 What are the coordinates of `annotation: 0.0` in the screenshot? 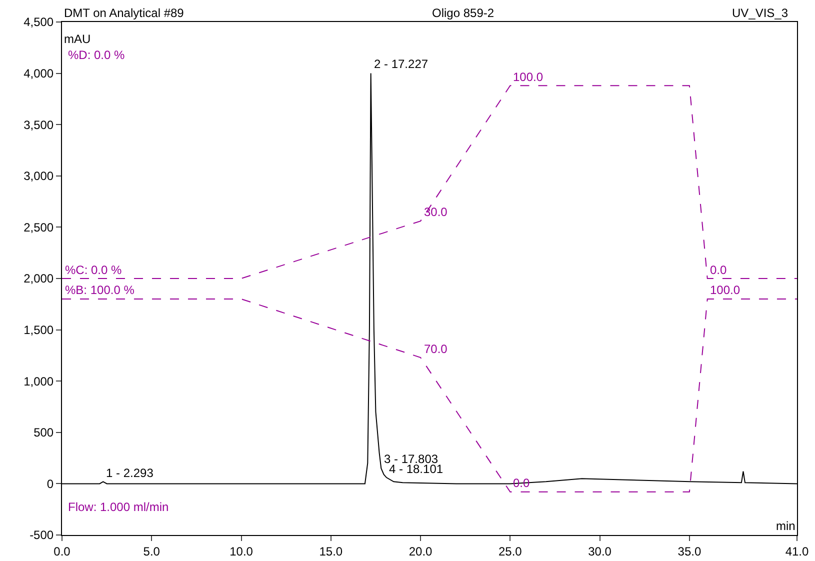 It's located at (719, 270).